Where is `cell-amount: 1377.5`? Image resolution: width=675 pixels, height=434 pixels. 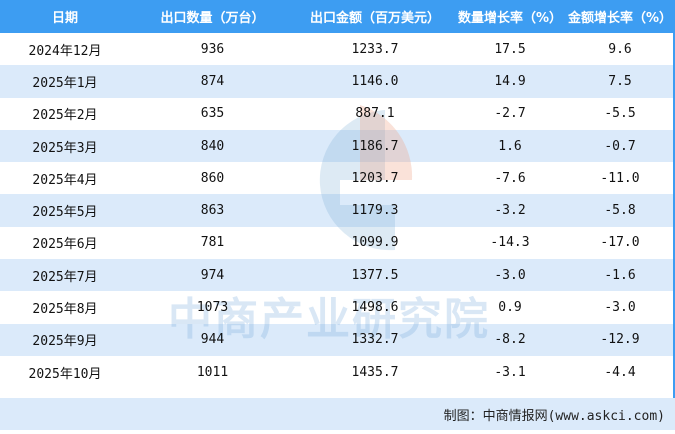
cell-amount: 1377.5 is located at coordinates (375, 275).